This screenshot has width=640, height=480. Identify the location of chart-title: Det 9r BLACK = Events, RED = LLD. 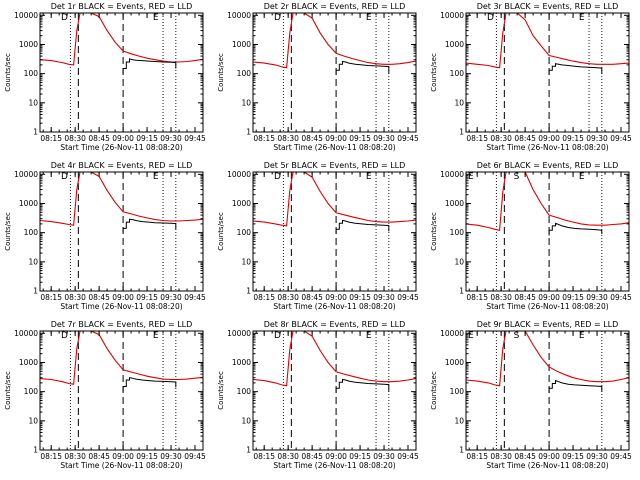
(548, 324).